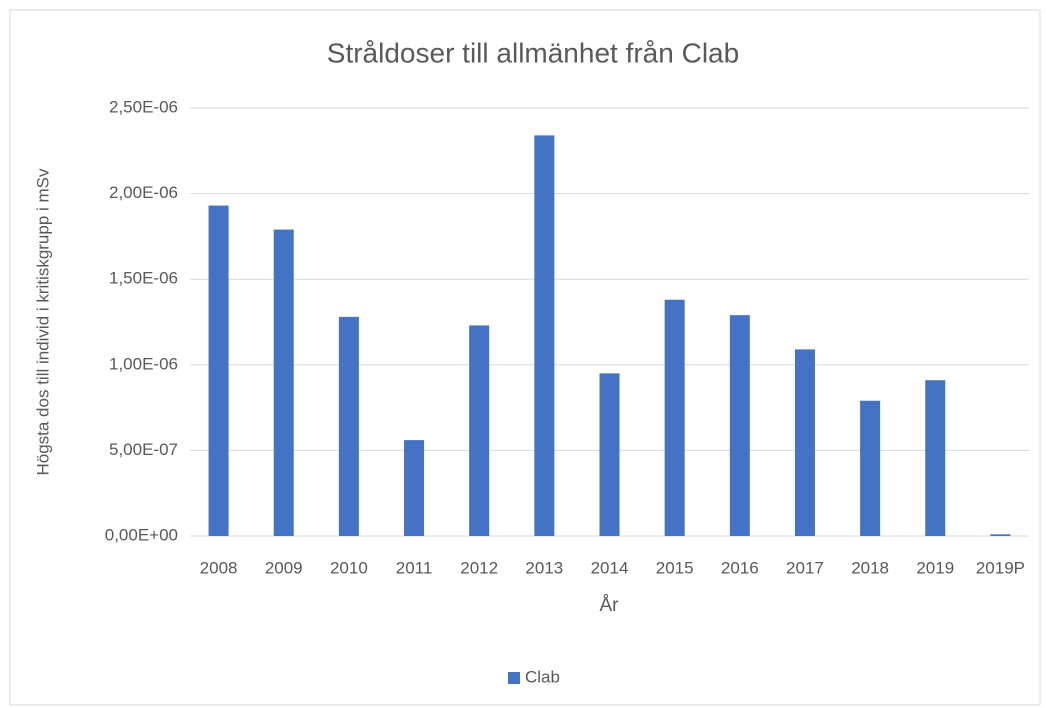 The height and width of the screenshot is (708, 1047). Describe the element at coordinates (1000, 567) in the screenshot. I see `x-tick-label: 2019P` at that location.